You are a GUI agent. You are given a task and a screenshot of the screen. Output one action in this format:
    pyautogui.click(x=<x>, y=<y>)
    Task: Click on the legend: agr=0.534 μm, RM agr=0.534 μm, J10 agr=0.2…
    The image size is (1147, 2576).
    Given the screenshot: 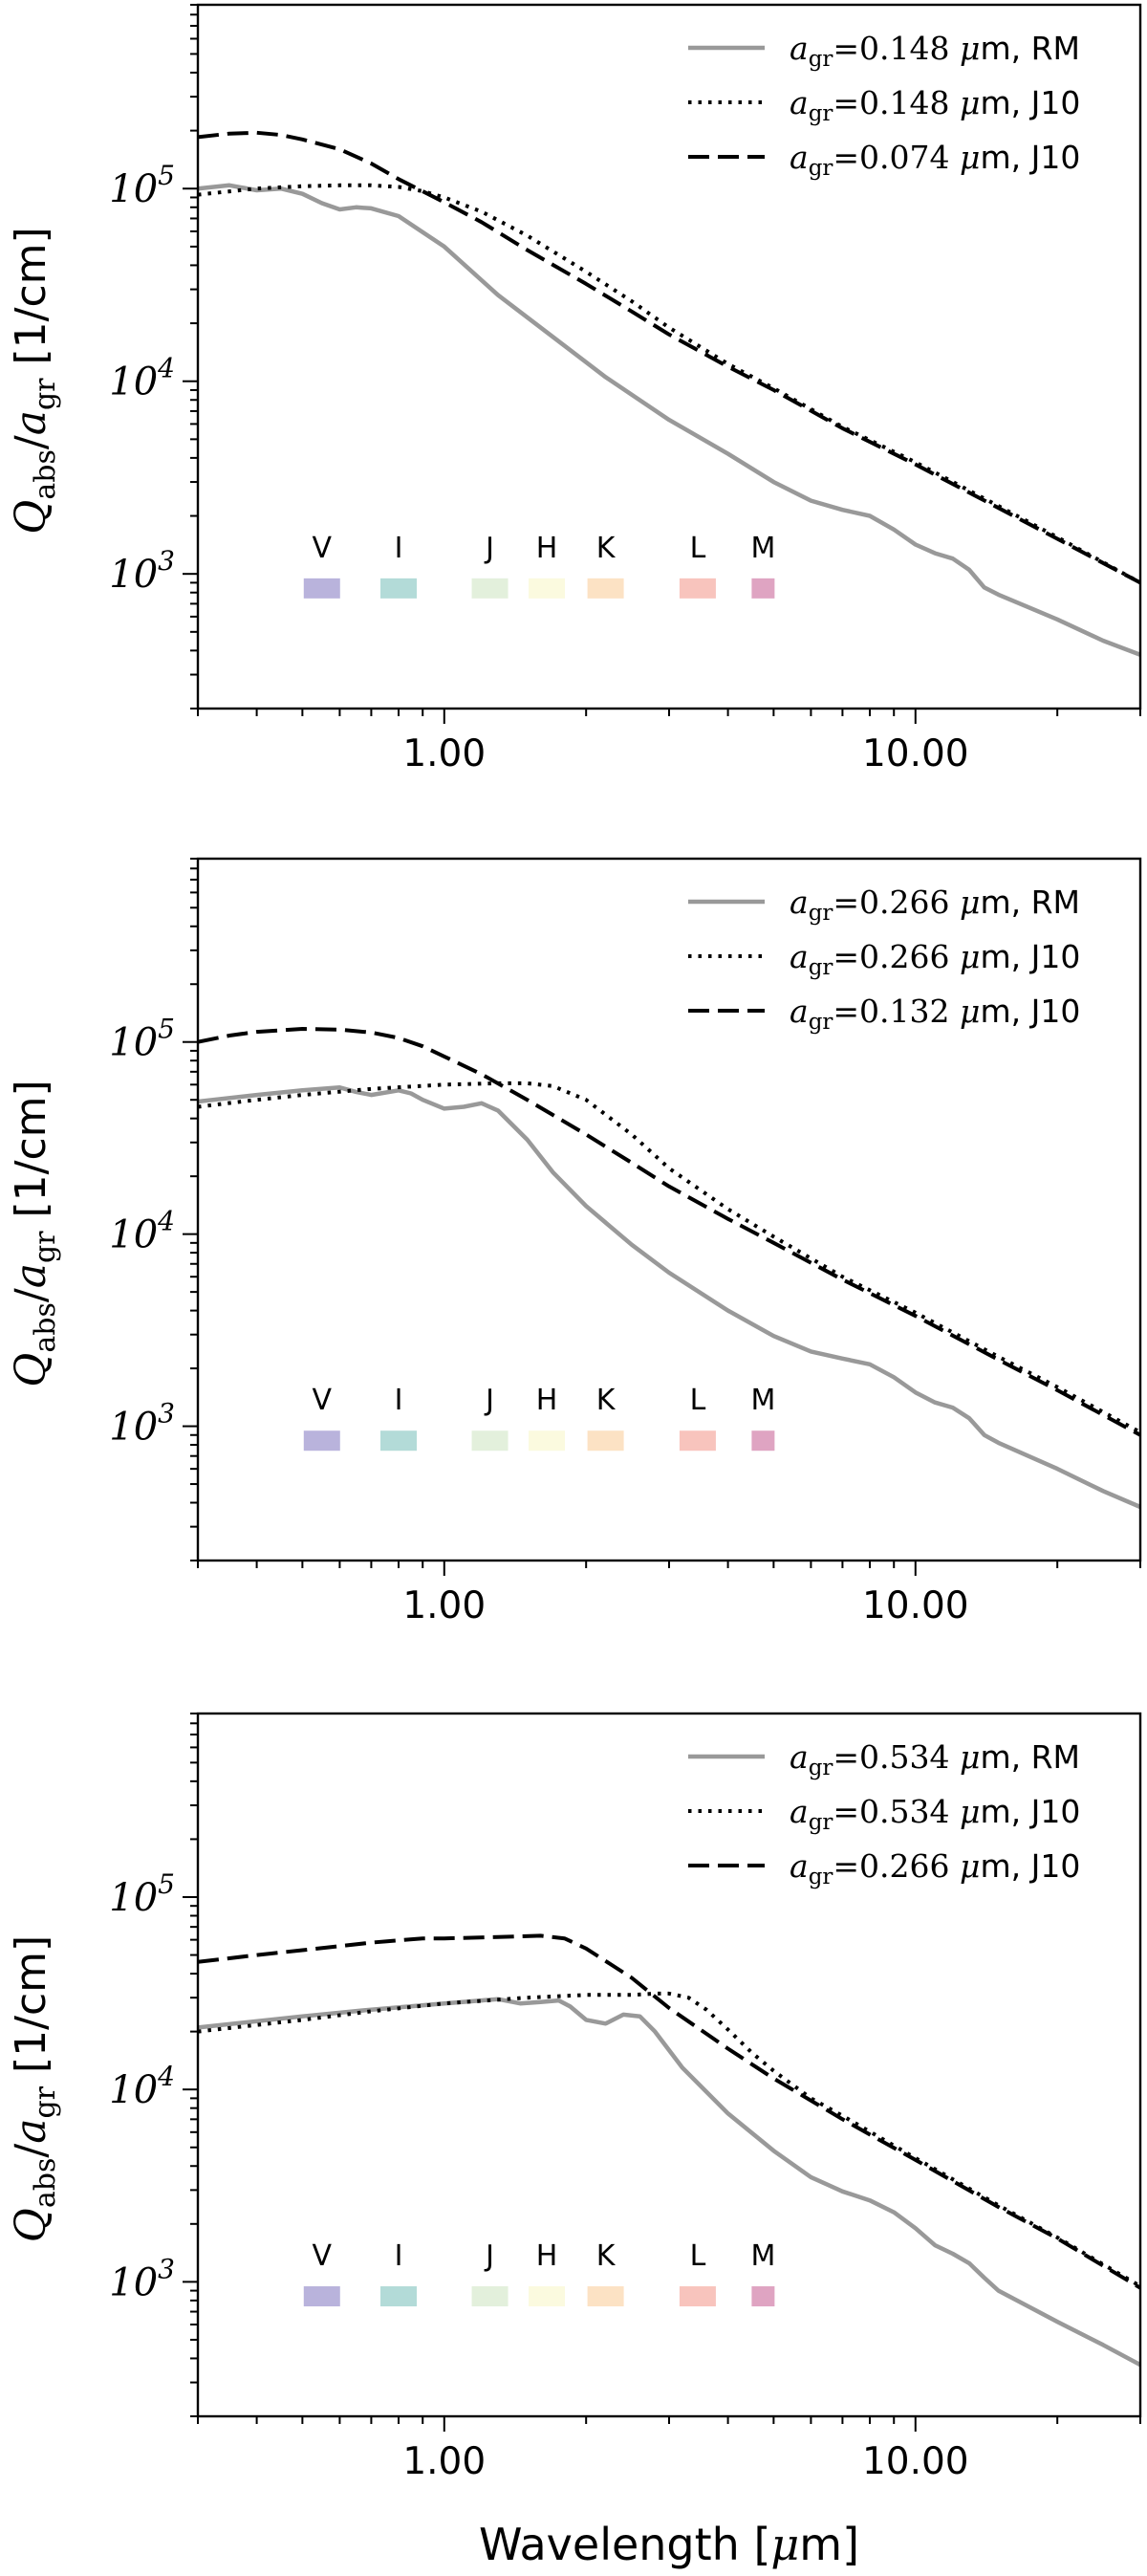 What is the action you would take?
    pyautogui.click(x=884, y=1813)
    